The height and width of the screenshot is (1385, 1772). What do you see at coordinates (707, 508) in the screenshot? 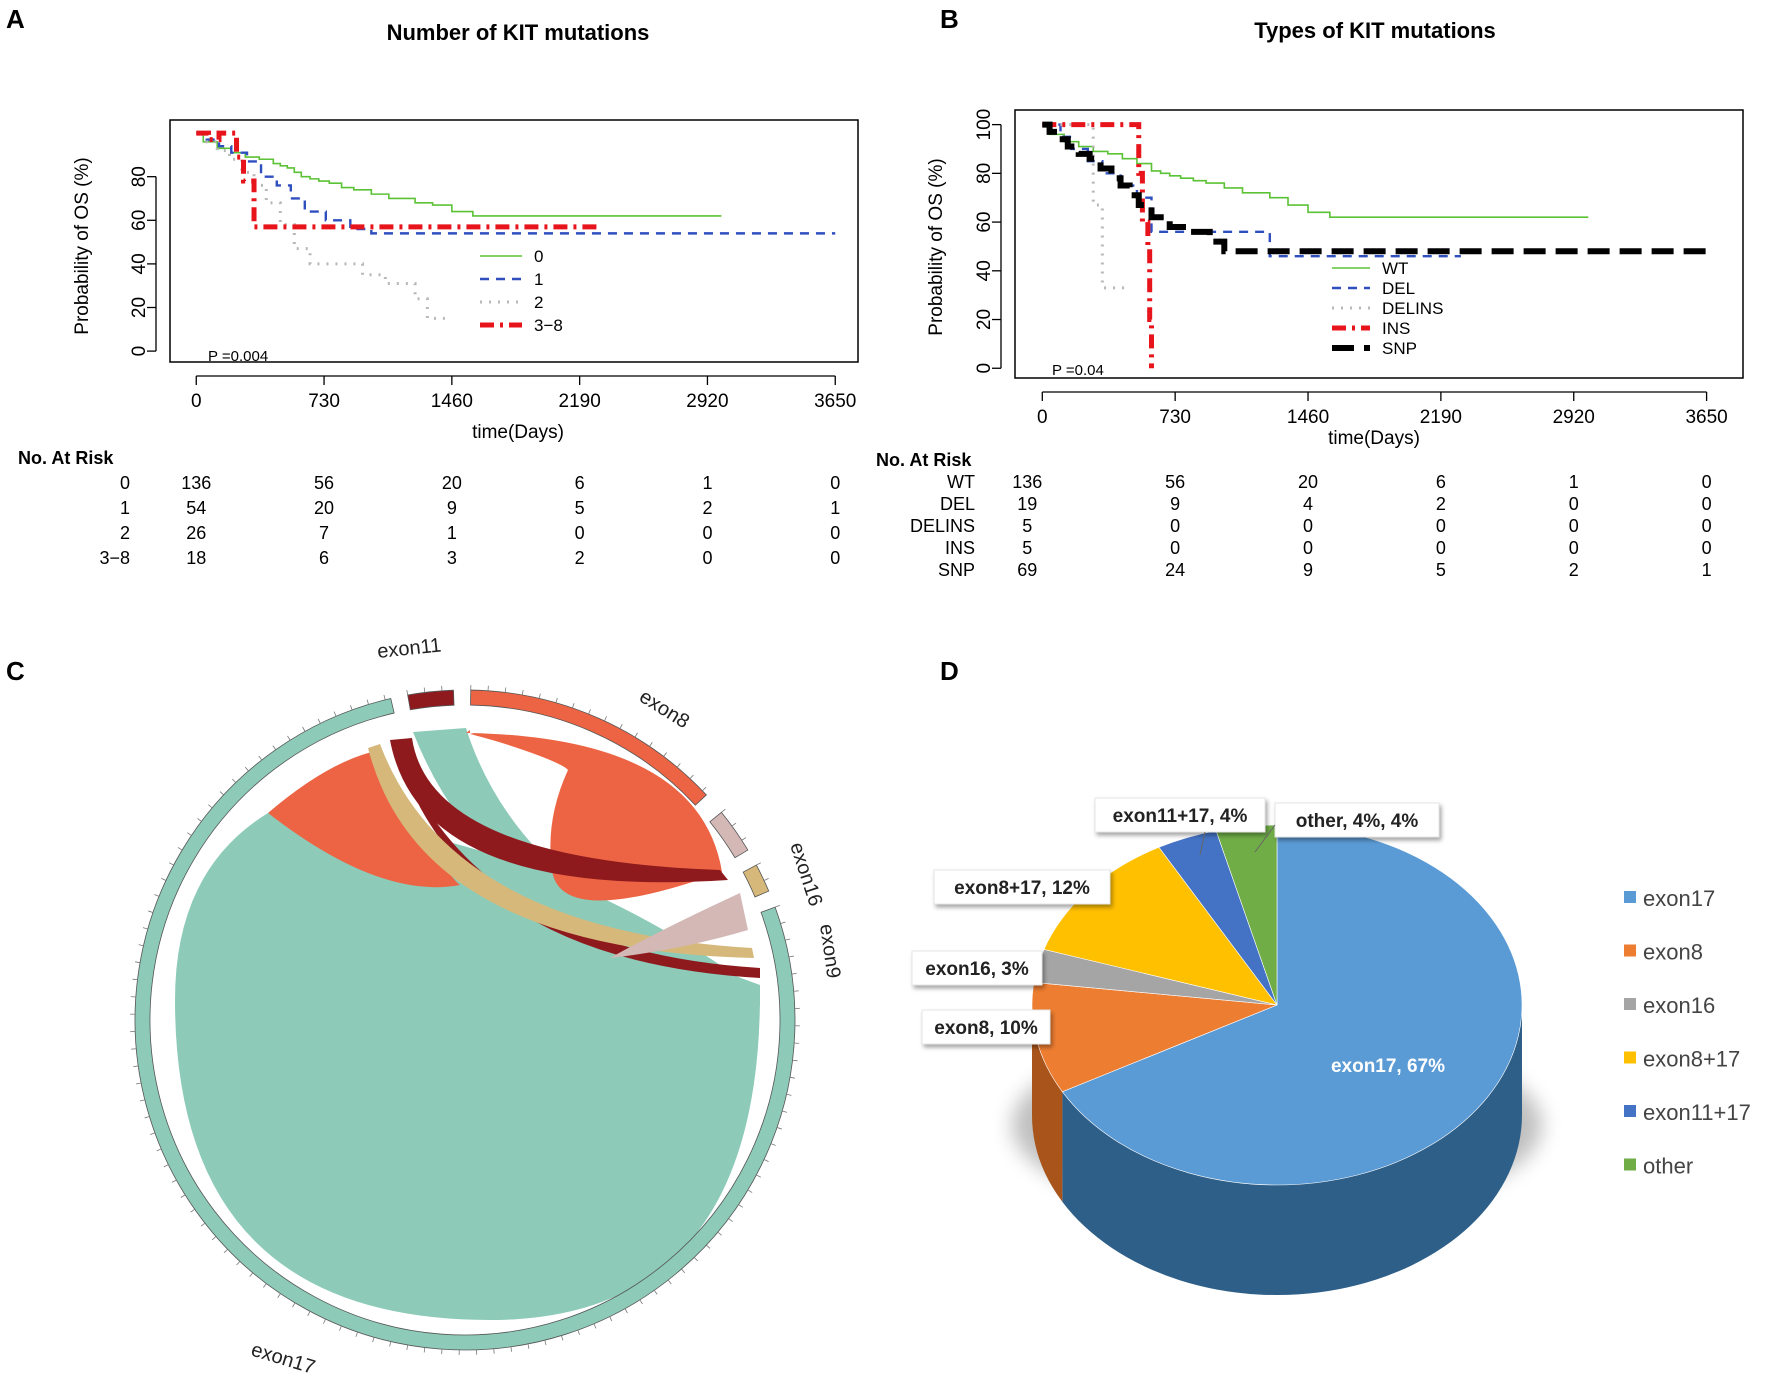
I see `risk-cell: 2` at bounding box center [707, 508].